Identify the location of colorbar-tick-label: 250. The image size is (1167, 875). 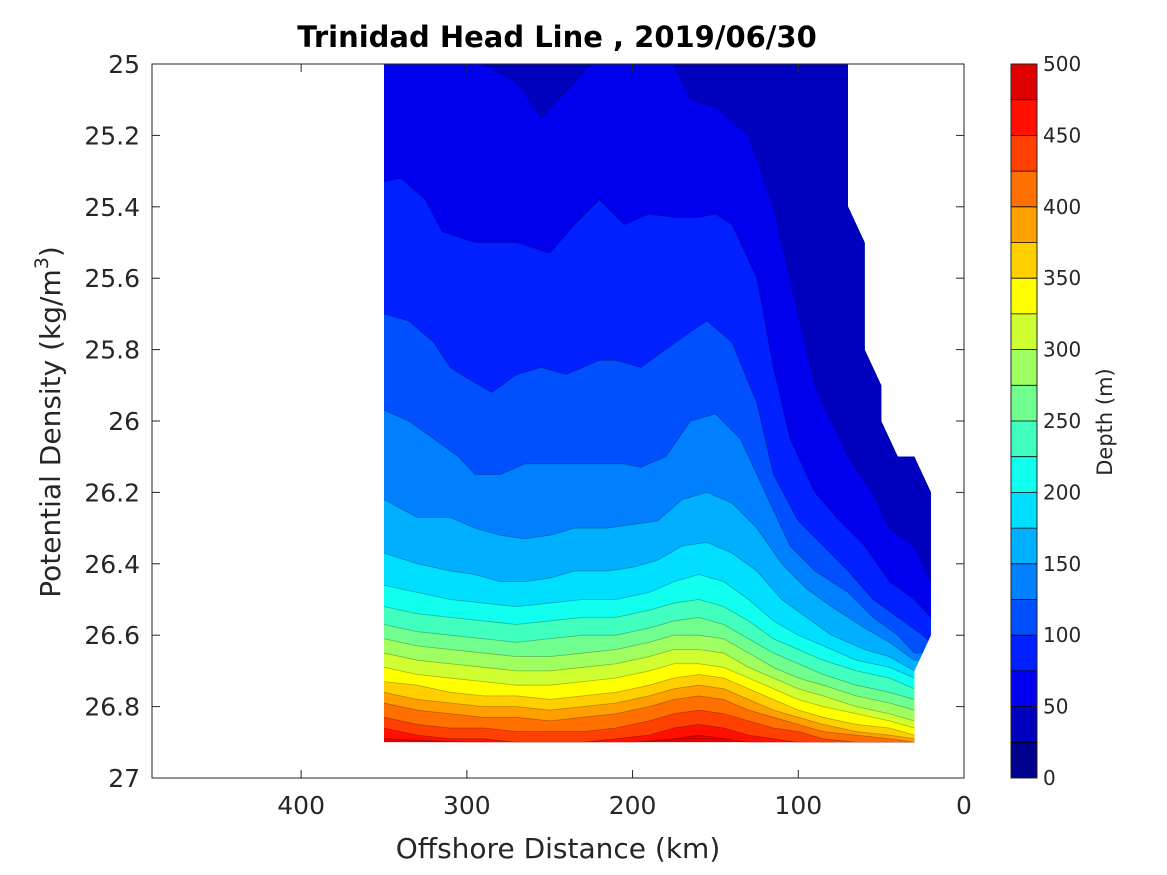
(1062, 421).